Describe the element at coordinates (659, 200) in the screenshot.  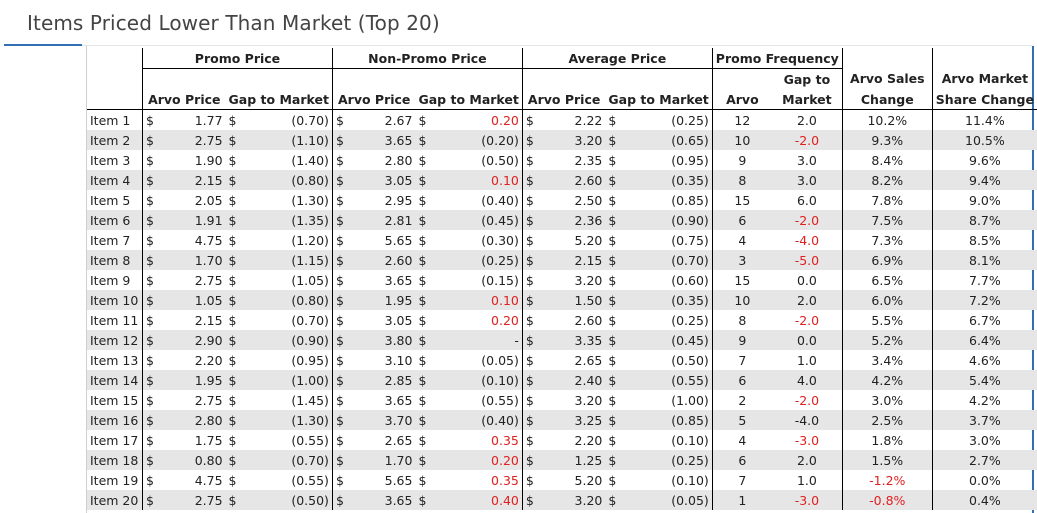
I see `money-cell: $ (0.85)` at that location.